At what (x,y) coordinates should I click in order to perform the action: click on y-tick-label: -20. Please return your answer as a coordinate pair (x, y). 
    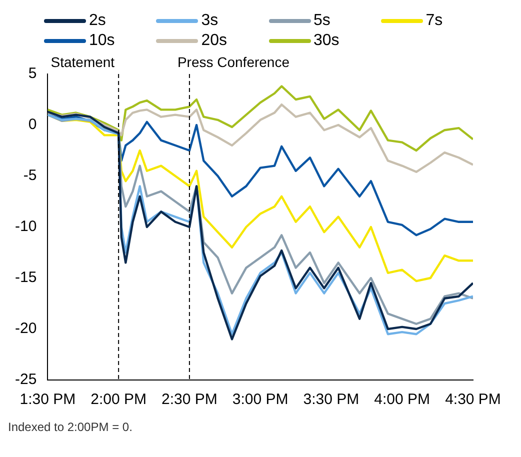
    Looking at the image, I should click on (25, 329).